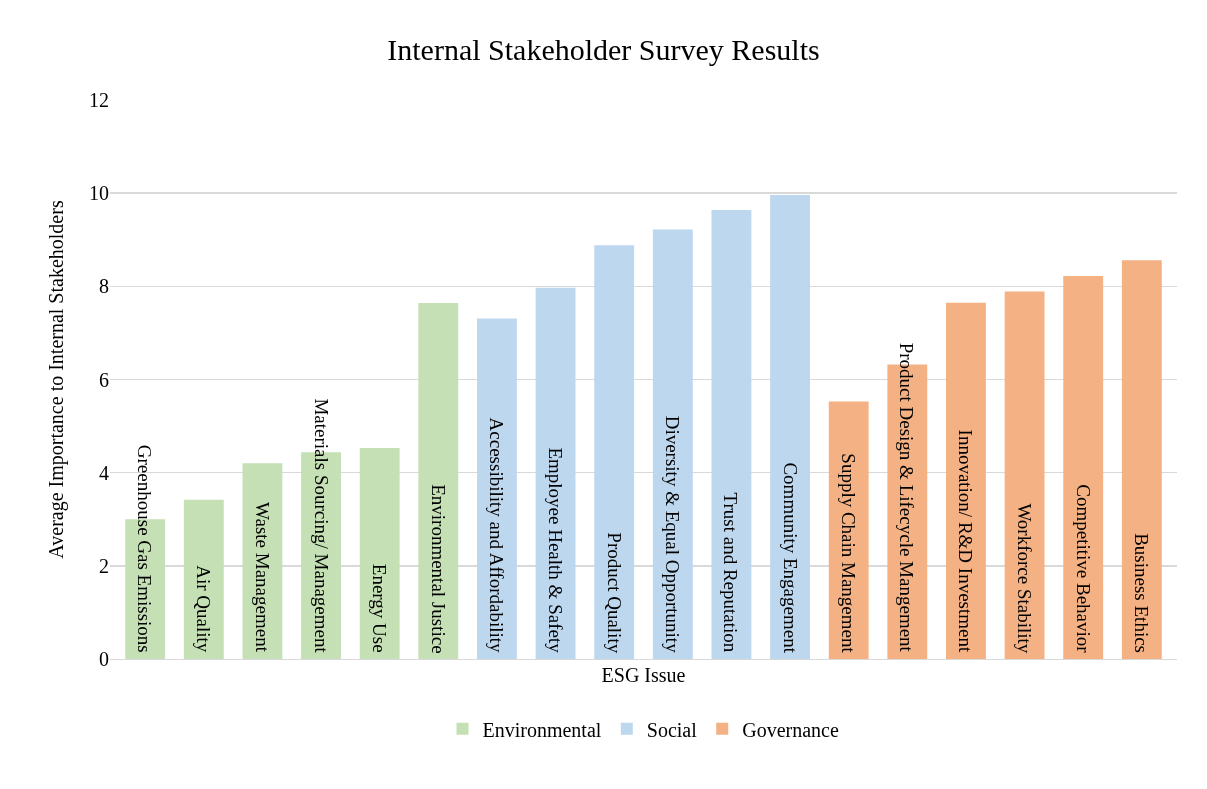 This screenshot has height=789, width=1207. What do you see at coordinates (203, 609) in the screenshot?
I see `x-tick-label: Air Quality` at bounding box center [203, 609].